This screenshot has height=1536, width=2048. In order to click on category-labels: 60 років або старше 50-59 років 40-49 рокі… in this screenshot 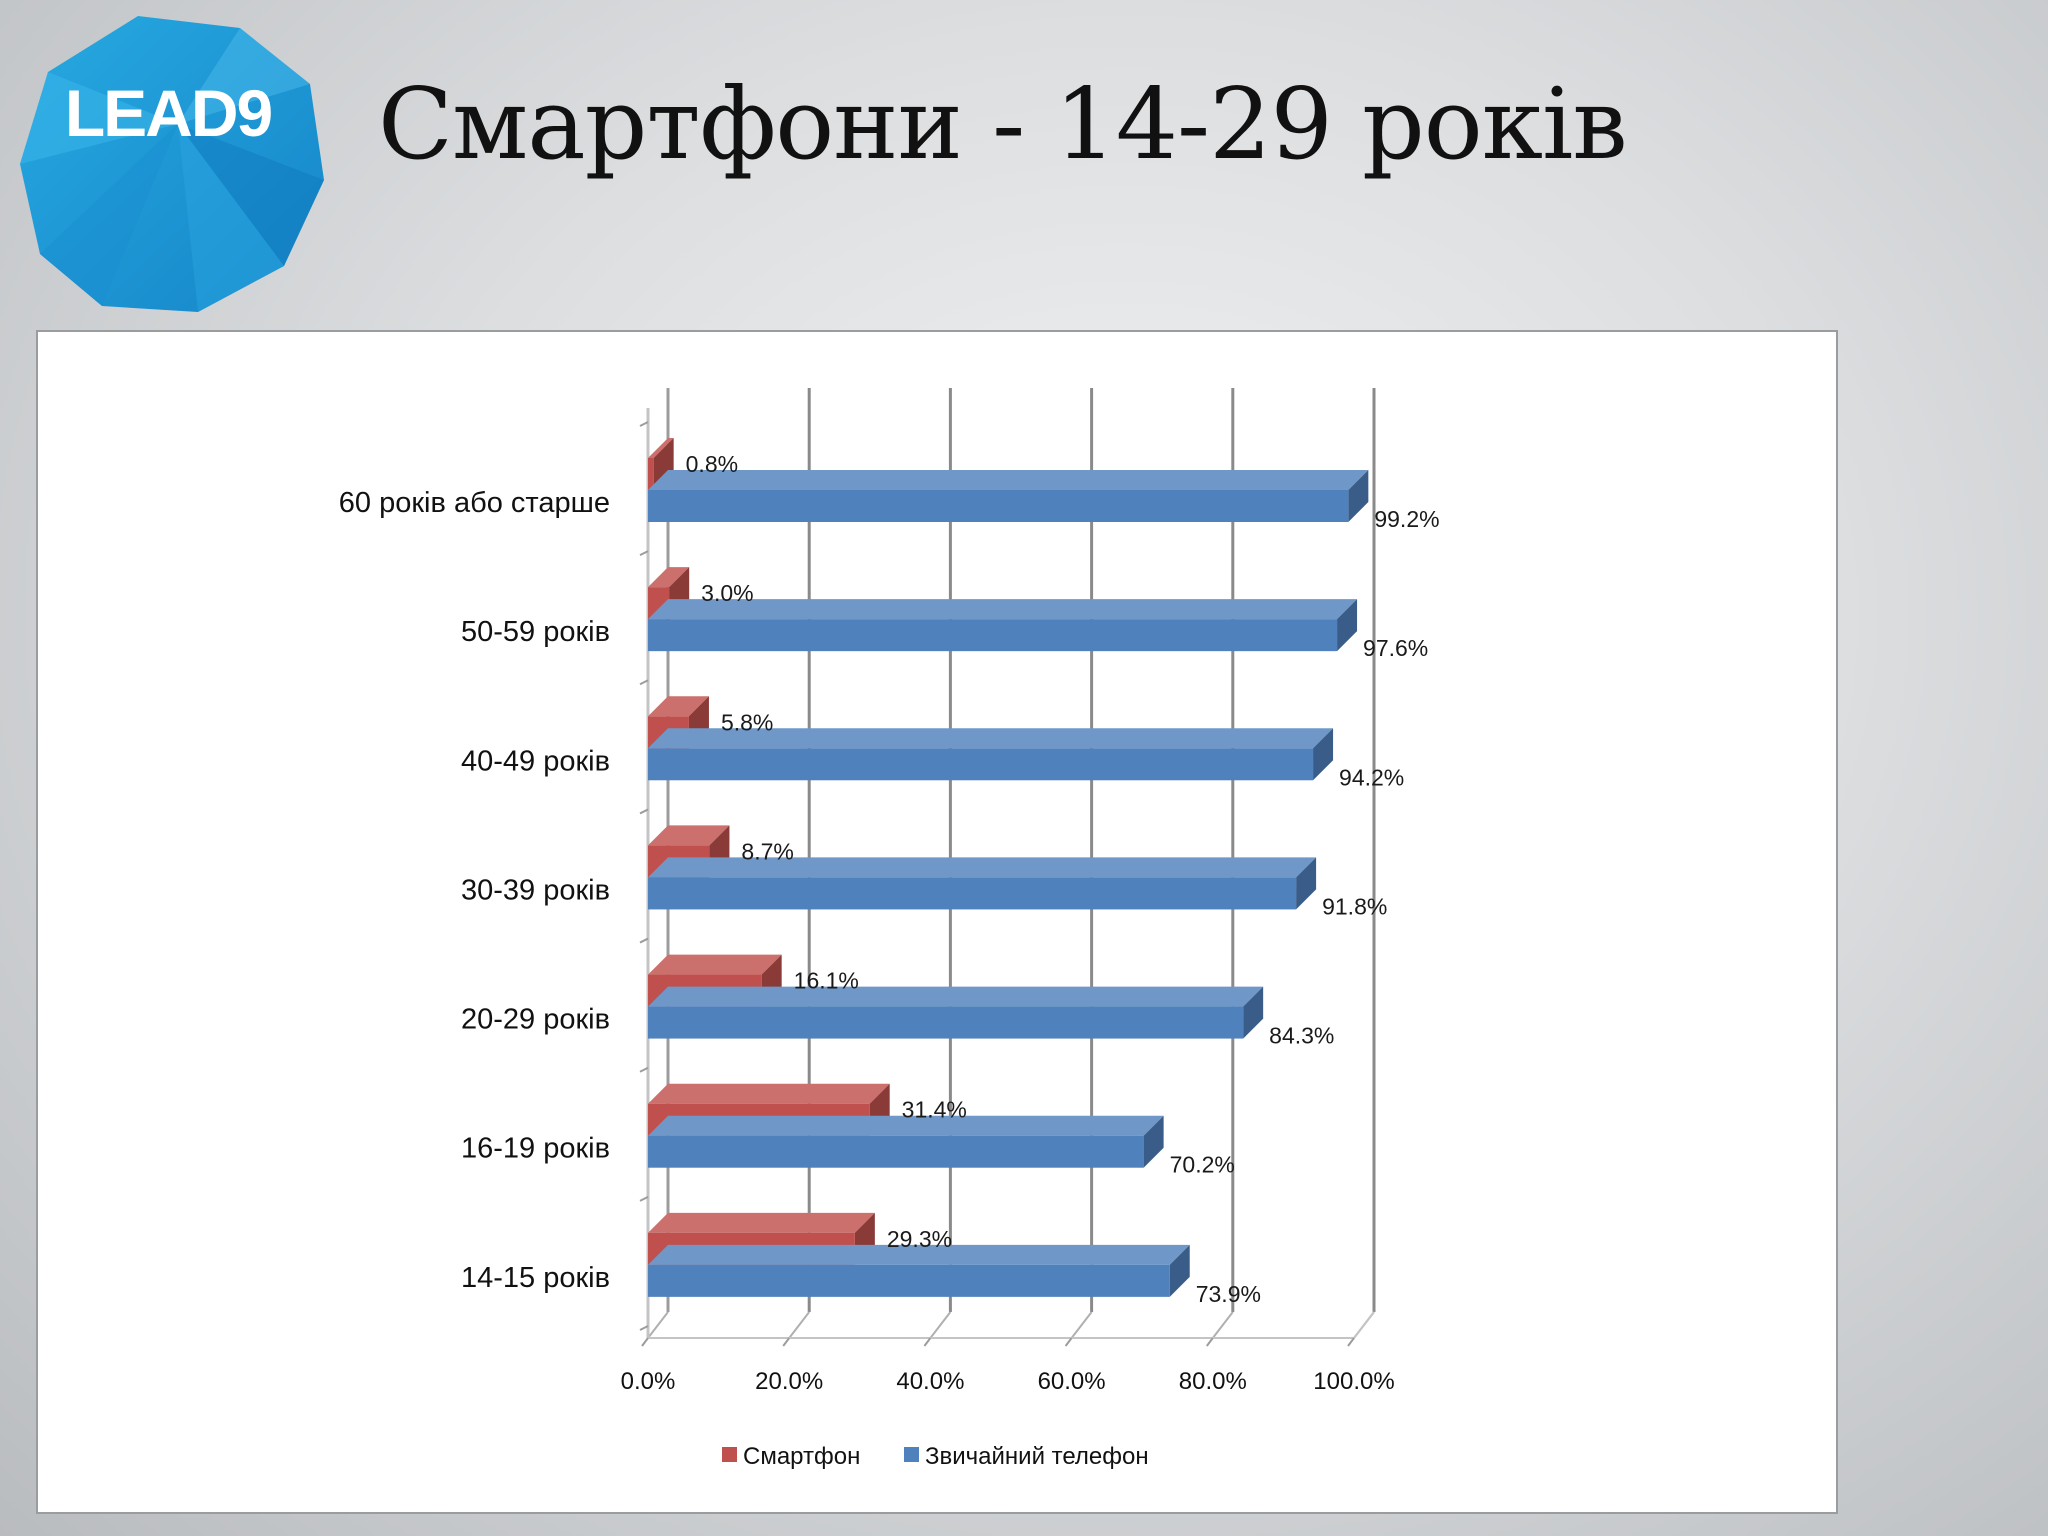, I will do `click(474, 890)`.